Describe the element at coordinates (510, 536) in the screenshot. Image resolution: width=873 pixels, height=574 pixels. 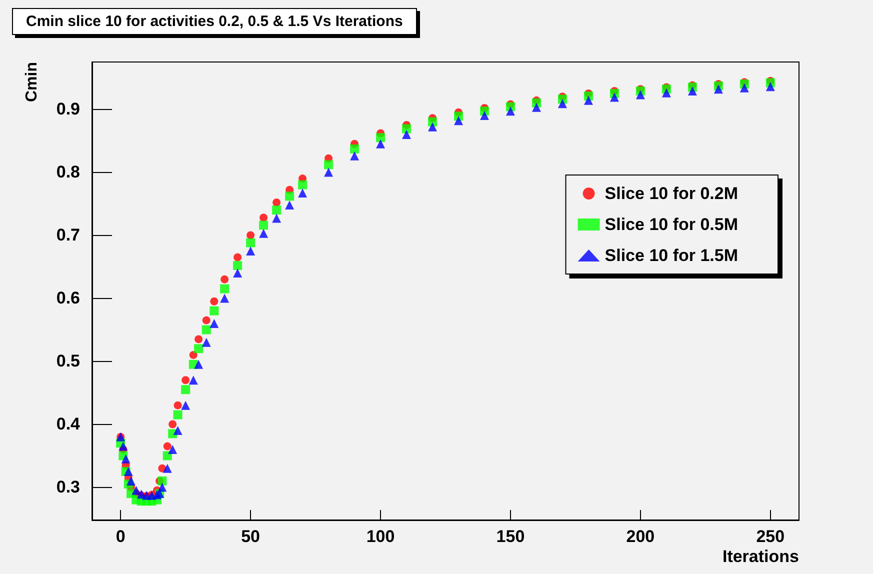
I see `x-tick-label: 150` at that location.